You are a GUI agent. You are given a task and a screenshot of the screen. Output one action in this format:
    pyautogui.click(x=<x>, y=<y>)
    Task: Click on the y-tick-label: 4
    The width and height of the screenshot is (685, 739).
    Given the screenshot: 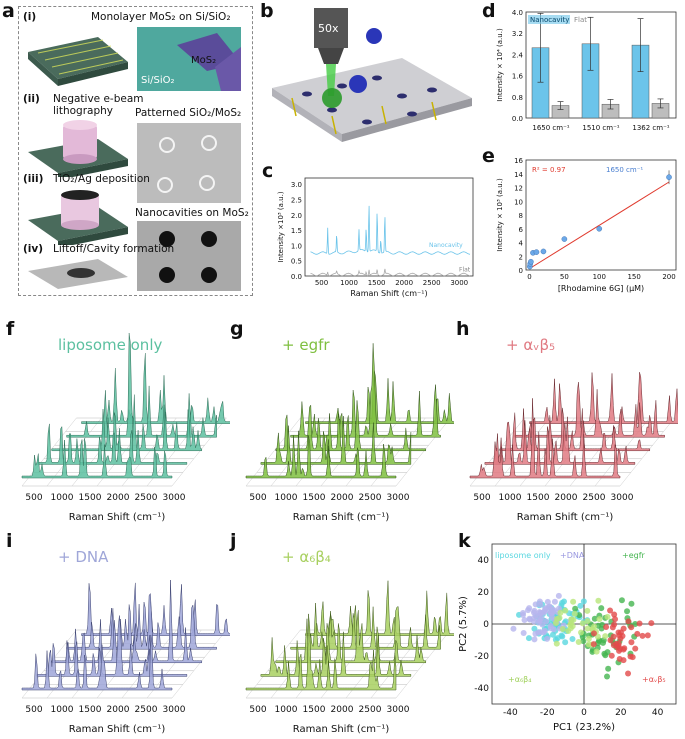 What is the action you would take?
    pyautogui.click(x=521, y=244)
    